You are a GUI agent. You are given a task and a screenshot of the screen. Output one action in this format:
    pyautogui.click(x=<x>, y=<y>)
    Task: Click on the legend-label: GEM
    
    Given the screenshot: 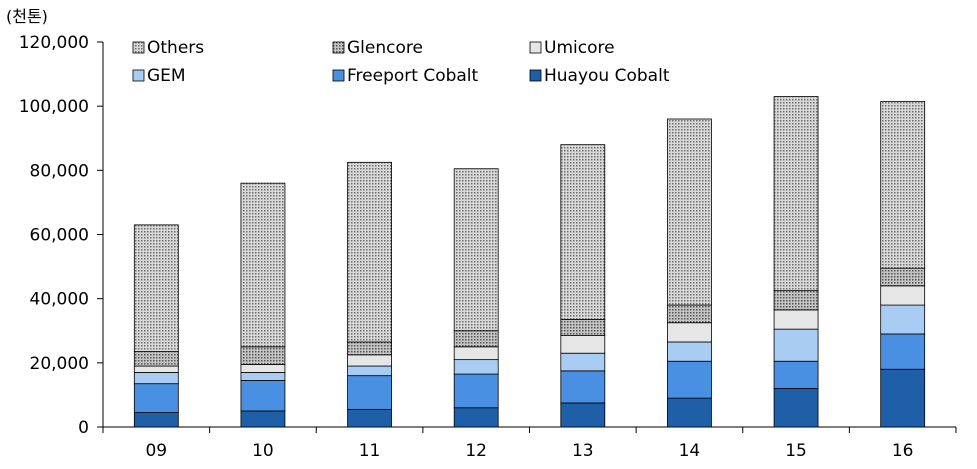 What is the action you would take?
    pyautogui.click(x=166, y=76)
    